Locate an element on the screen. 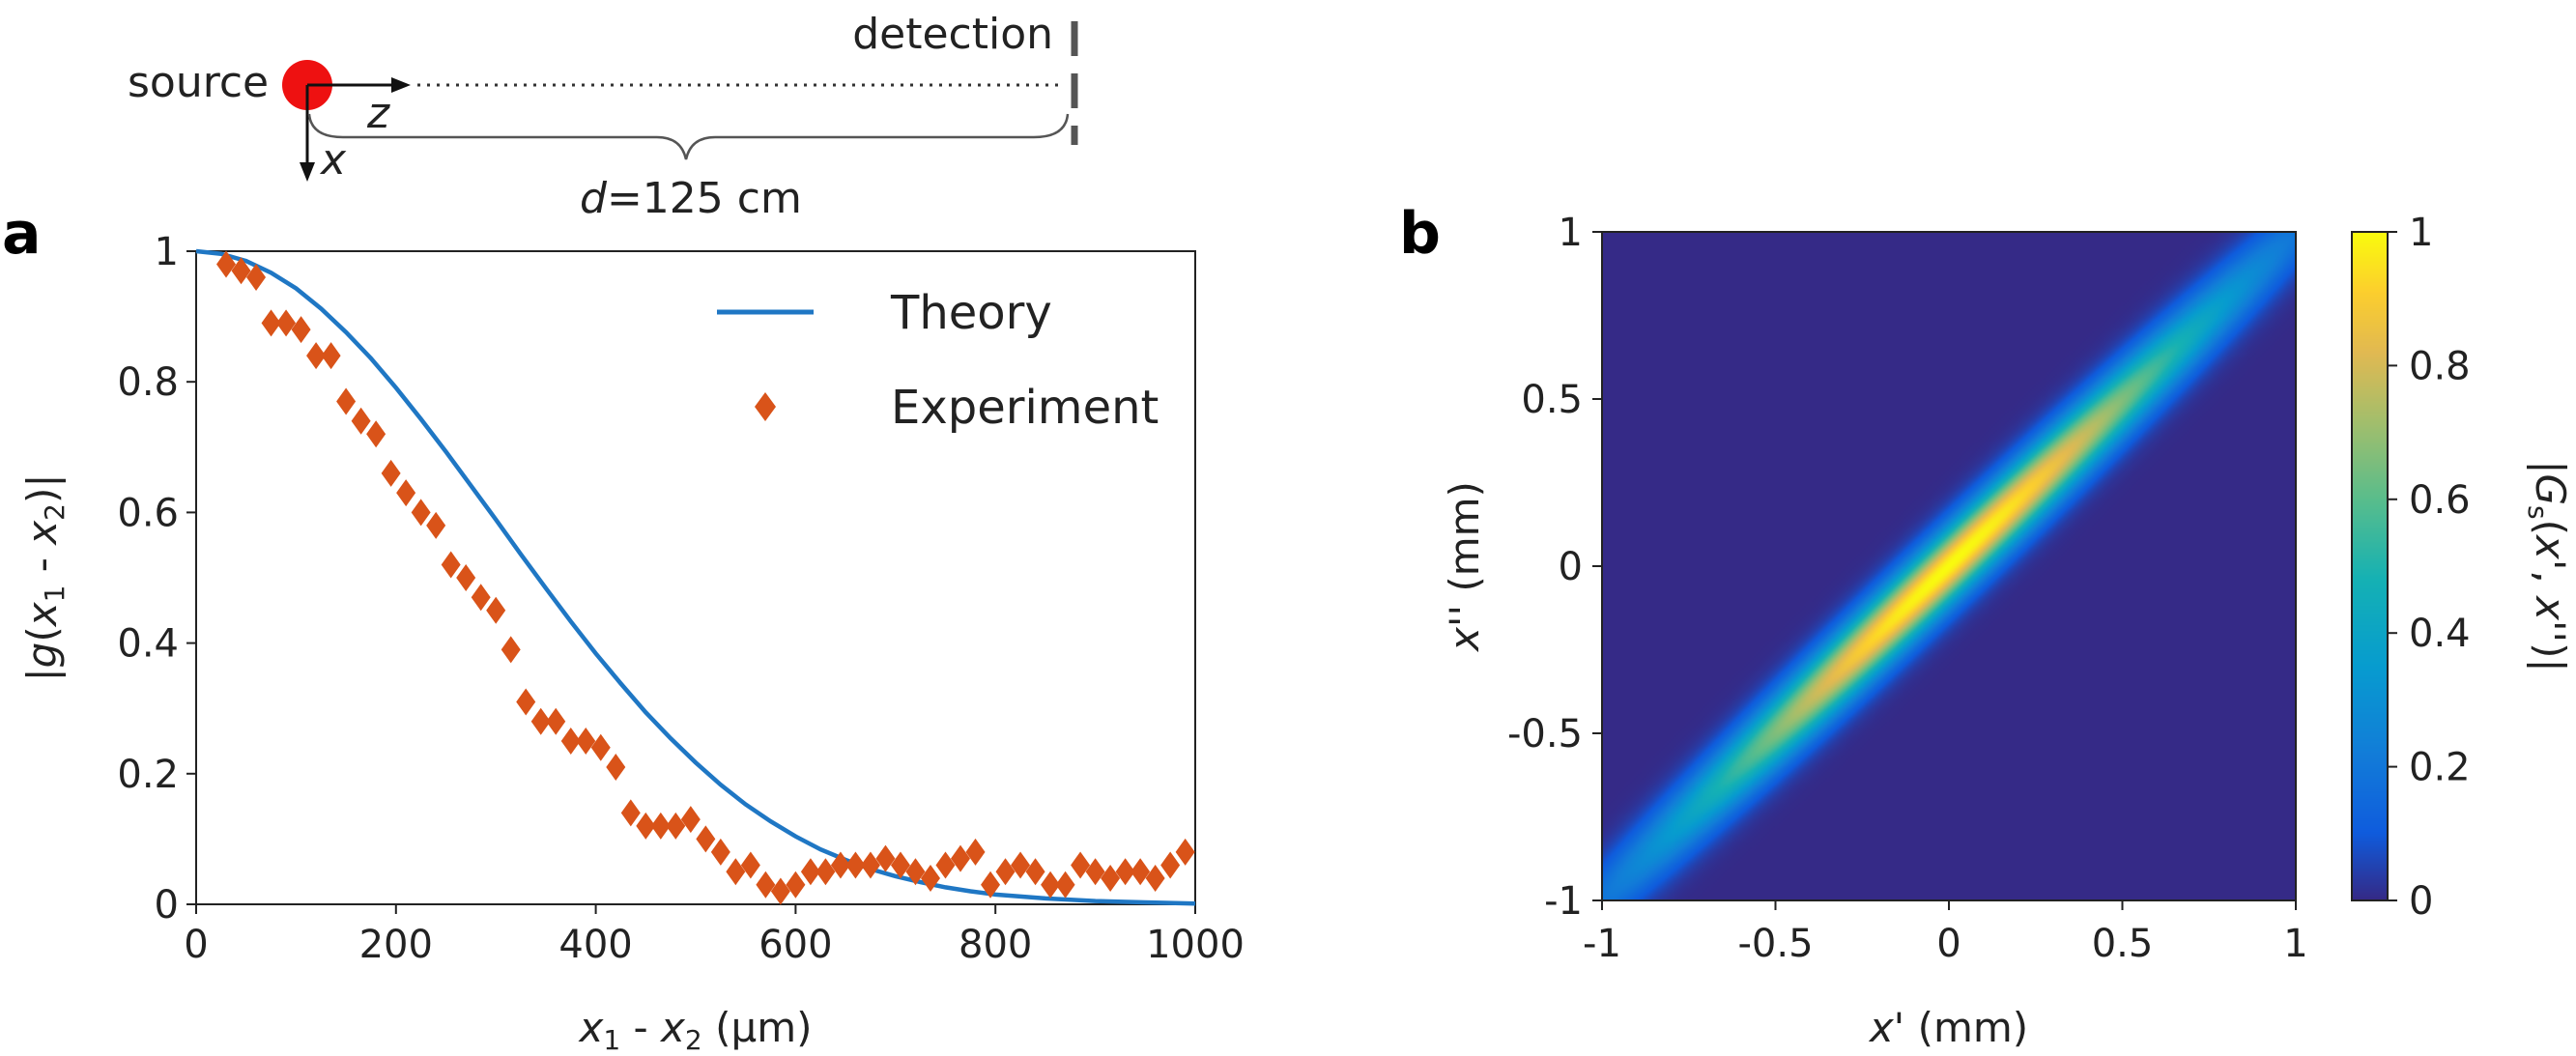  colorbar-wrapper is located at coordinates (2370, 566).